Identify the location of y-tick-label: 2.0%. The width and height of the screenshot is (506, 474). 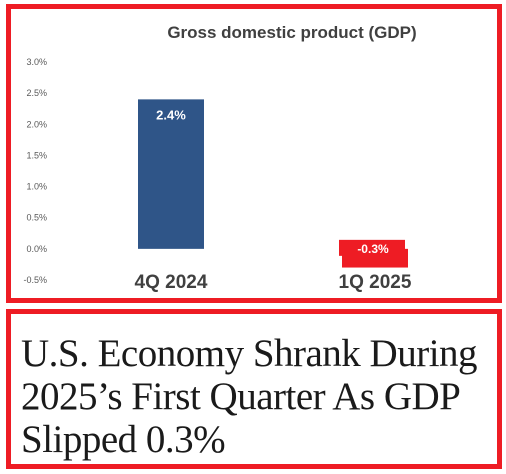
(36, 124).